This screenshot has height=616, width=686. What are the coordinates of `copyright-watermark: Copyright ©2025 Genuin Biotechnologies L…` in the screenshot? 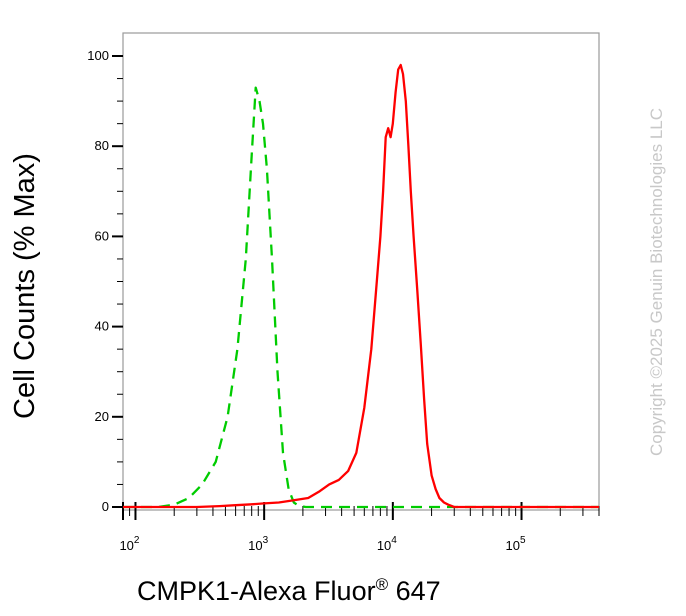 It's located at (656, 282).